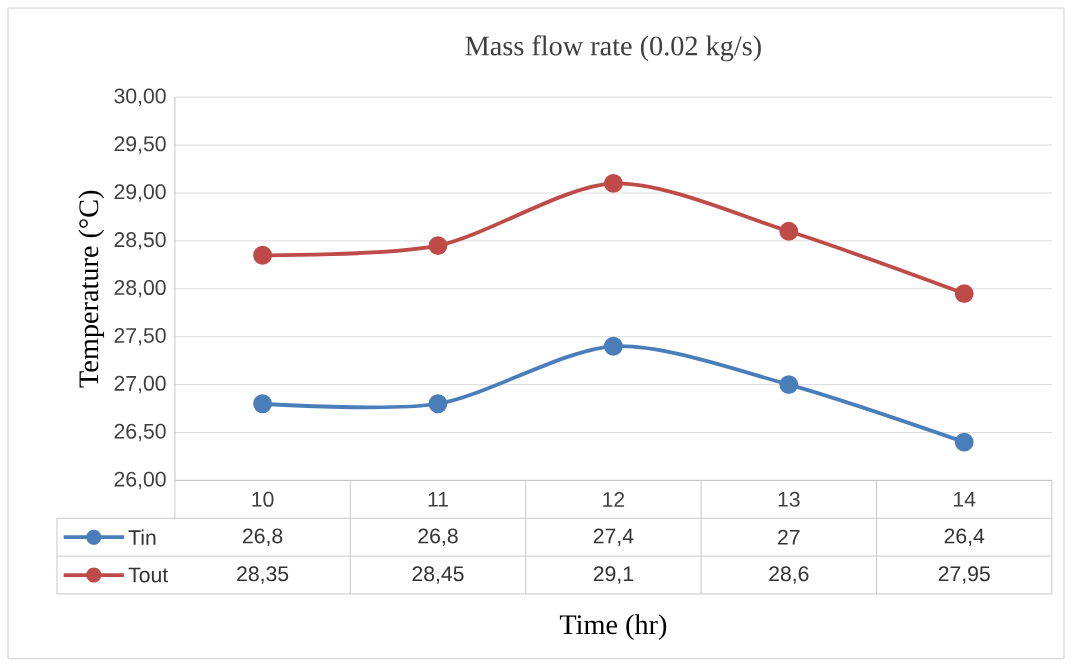  Describe the element at coordinates (148, 575) in the screenshot. I see `legend-label: Tout` at that location.